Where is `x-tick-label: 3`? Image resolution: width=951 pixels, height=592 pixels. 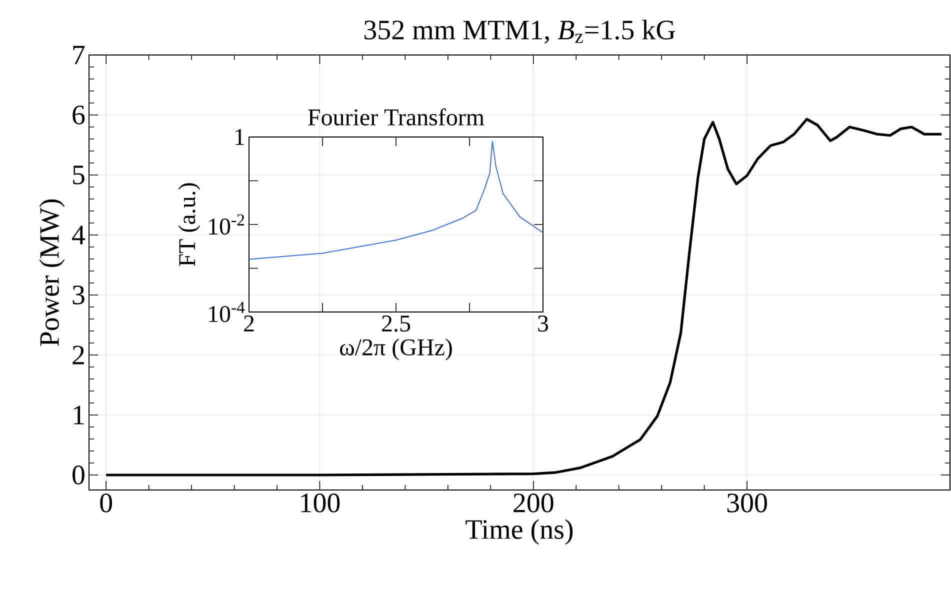 x-tick-label: 3 is located at coordinates (543, 324).